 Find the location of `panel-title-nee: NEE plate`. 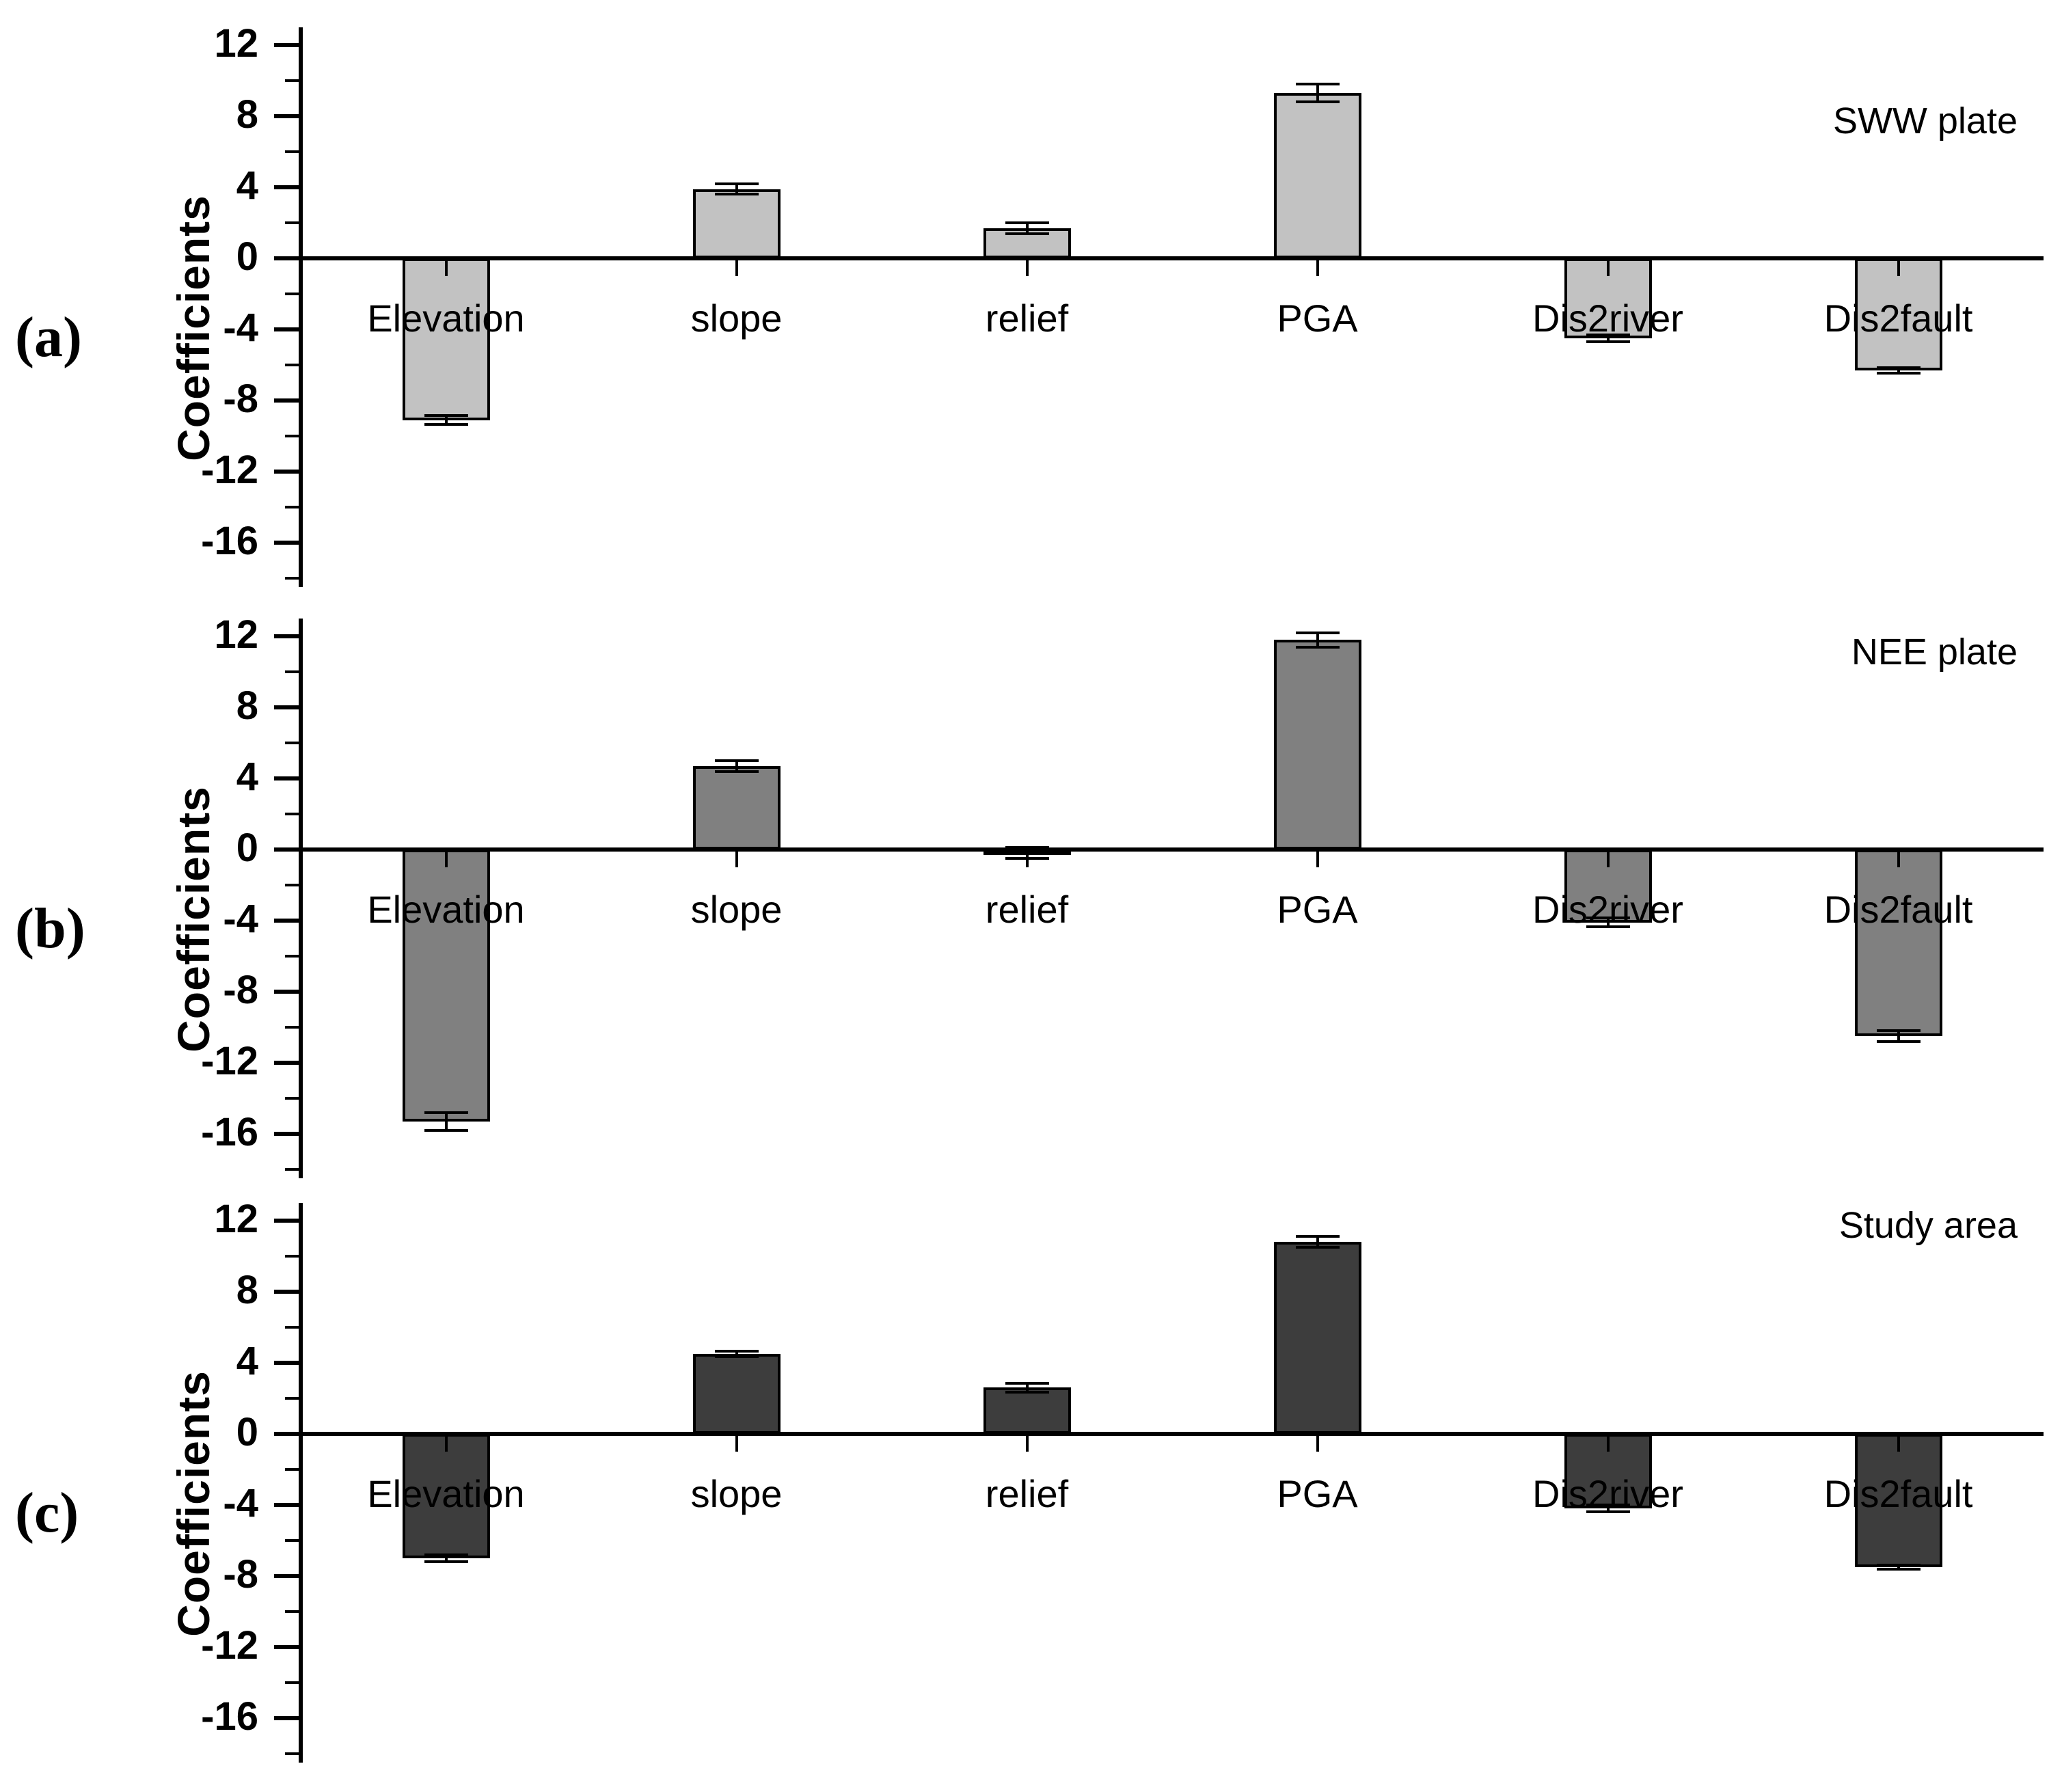

panel-title-nee: NEE plate is located at coordinates (1934, 652).